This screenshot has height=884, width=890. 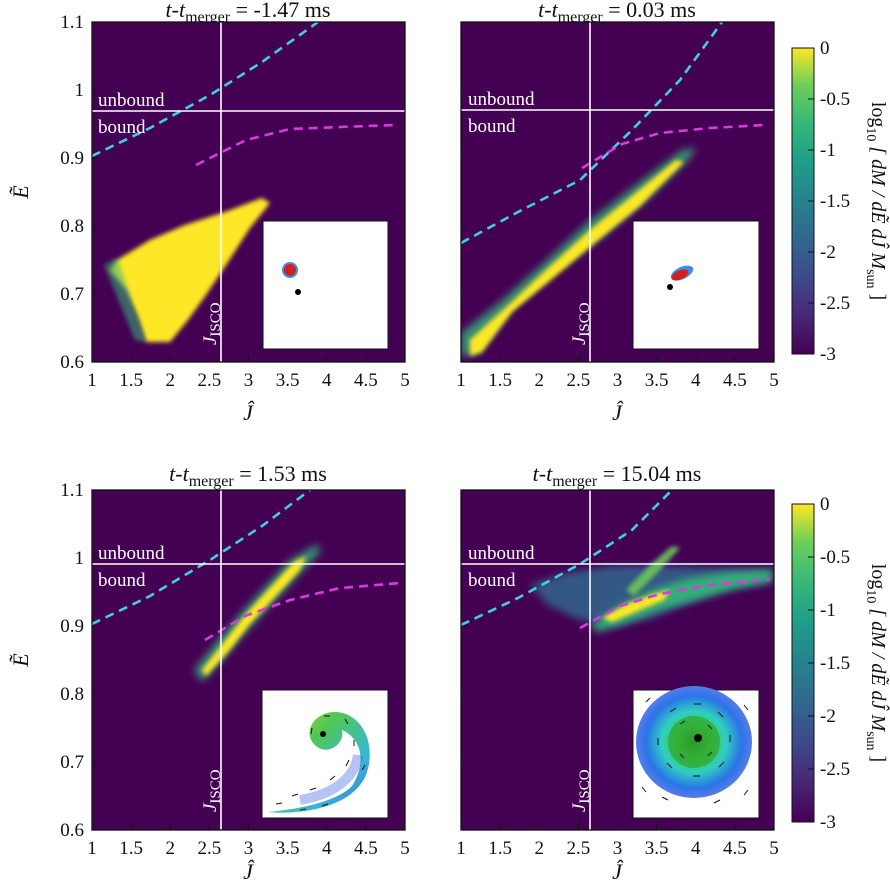 What do you see at coordinates (828, 716) in the screenshot?
I see `colorbar-tick-label: -2` at bounding box center [828, 716].